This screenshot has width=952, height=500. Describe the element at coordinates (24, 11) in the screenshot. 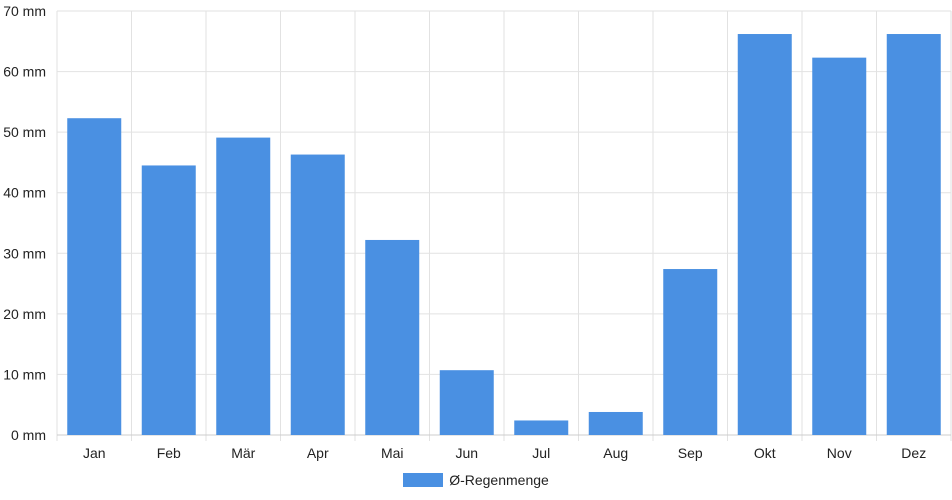

I see `y-tick-label: 70 mm` at that location.